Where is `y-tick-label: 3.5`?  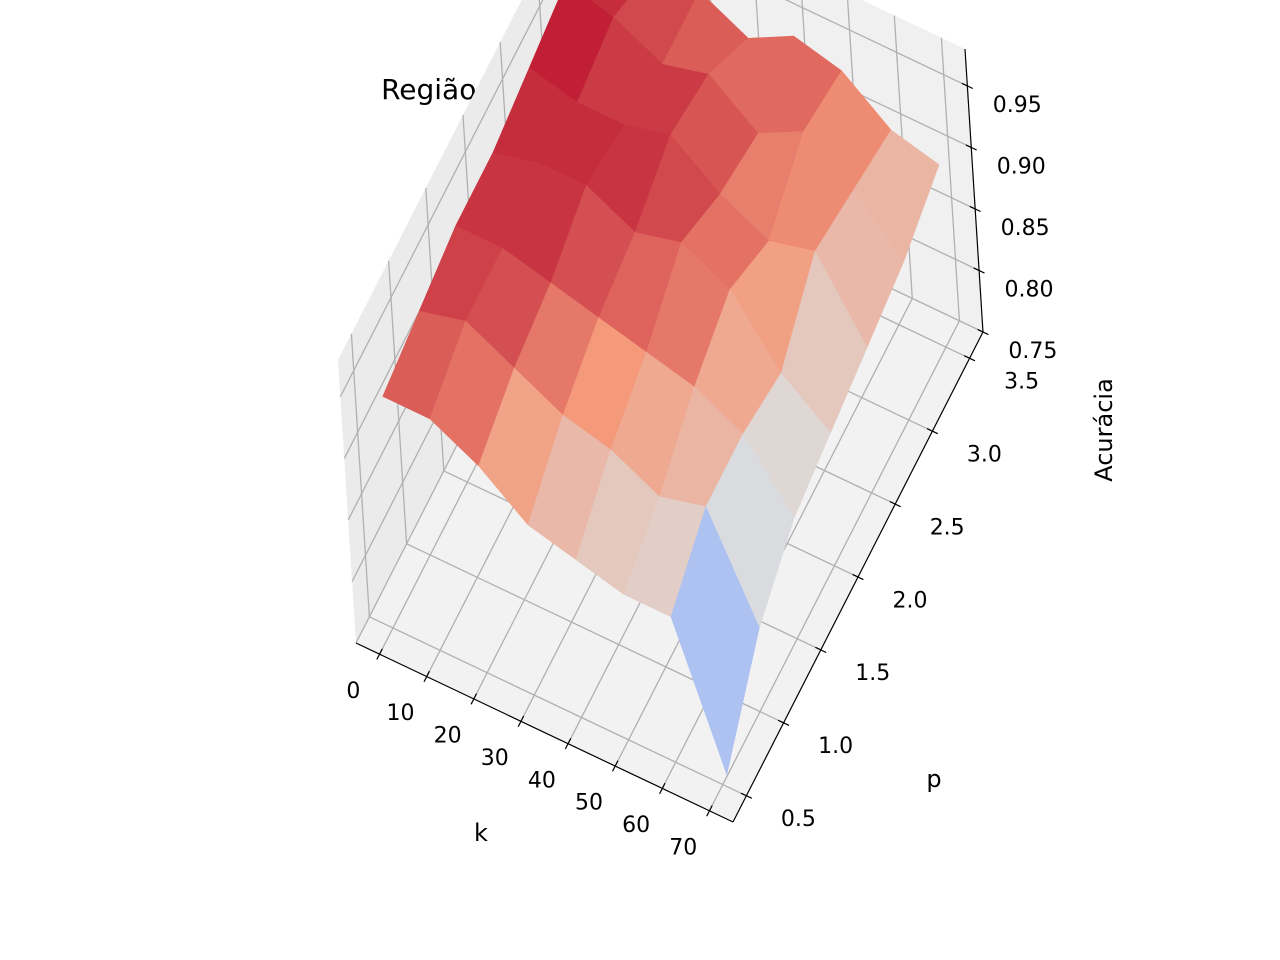 y-tick-label: 3.5 is located at coordinates (1021, 382).